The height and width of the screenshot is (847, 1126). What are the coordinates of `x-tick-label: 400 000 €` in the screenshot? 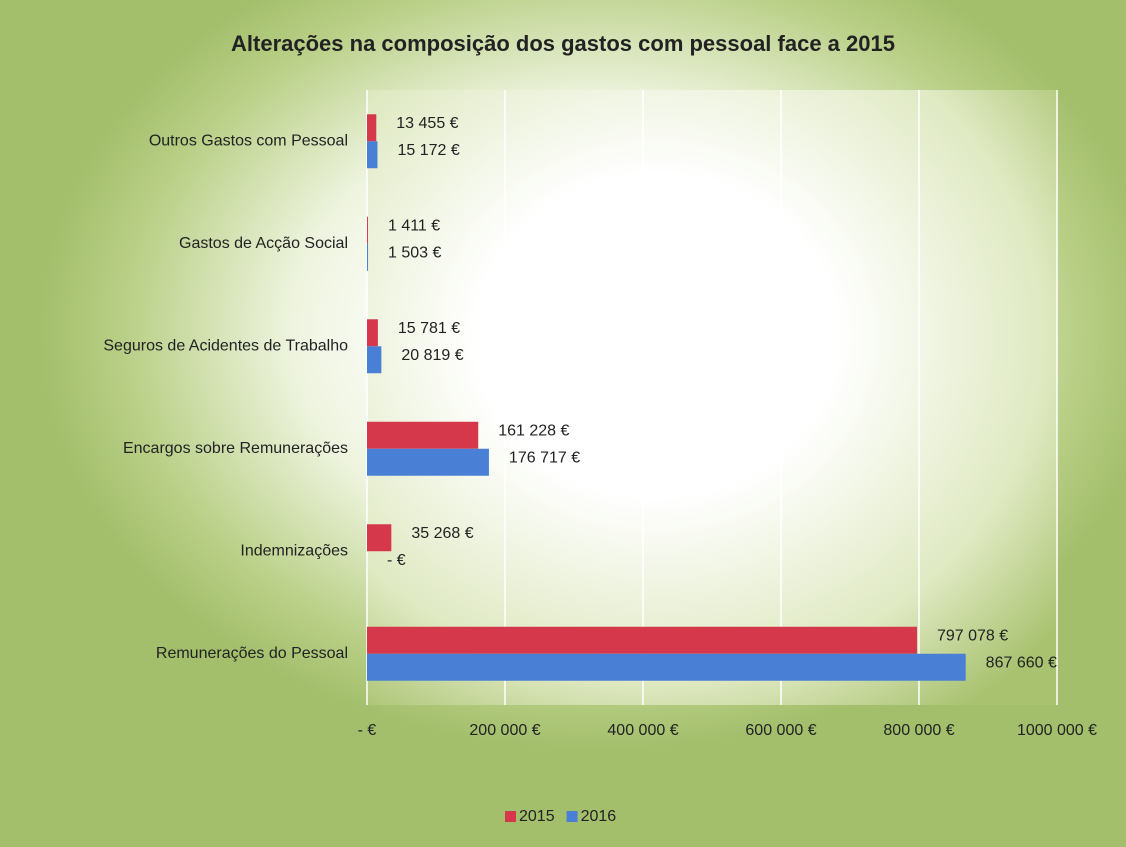 It's located at (642, 730).